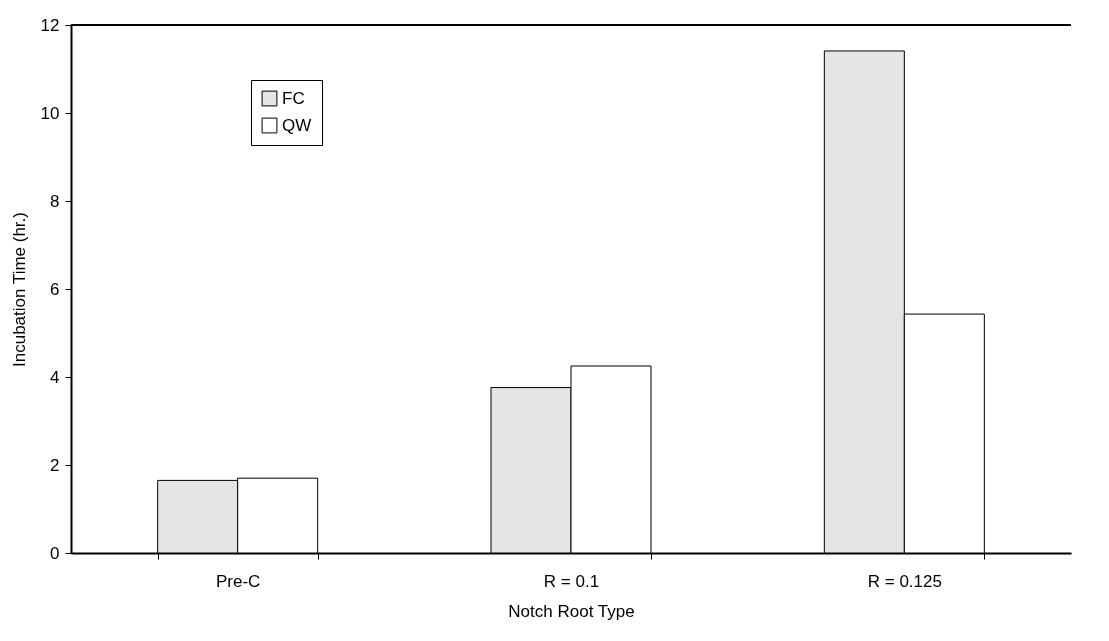 This screenshot has height=641, width=1109. What do you see at coordinates (50, 113) in the screenshot?
I see `y-tick-label: 10` at bounding box center [50, 113].